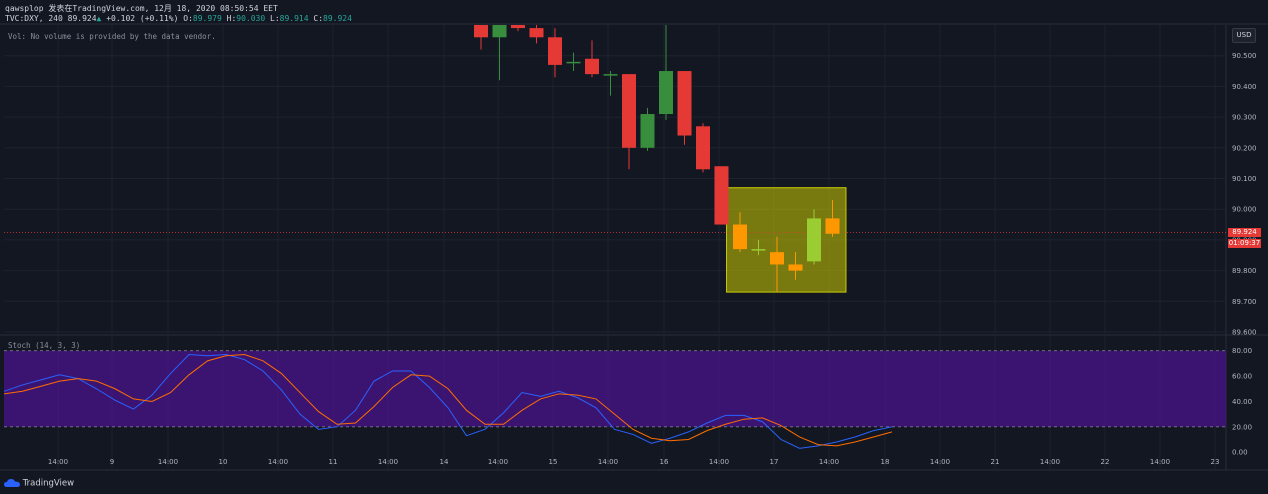  I want to click on x-tick-label: 17, so click(774, 462).